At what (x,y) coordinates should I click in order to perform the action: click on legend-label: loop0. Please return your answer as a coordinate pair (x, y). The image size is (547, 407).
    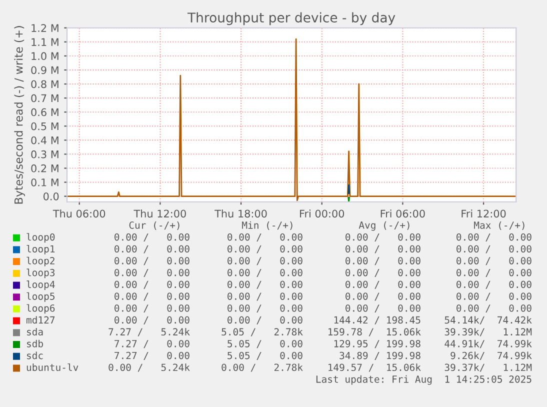
    Looking at the image, I should click on (40, 238).